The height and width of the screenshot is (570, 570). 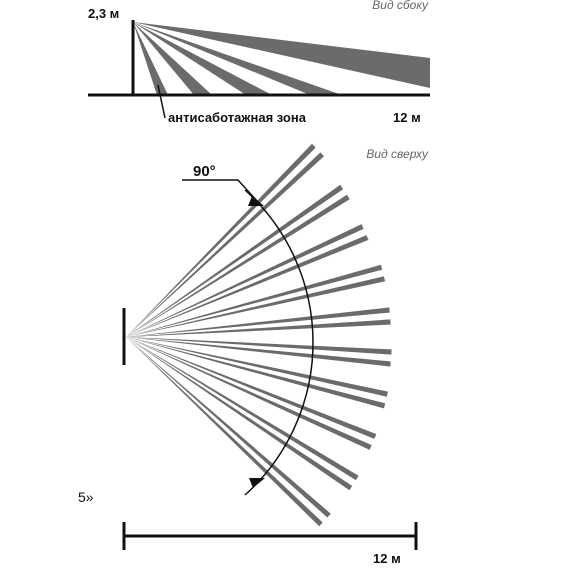 I want to click on top-beam-8-b, so click(x=249, y=393).